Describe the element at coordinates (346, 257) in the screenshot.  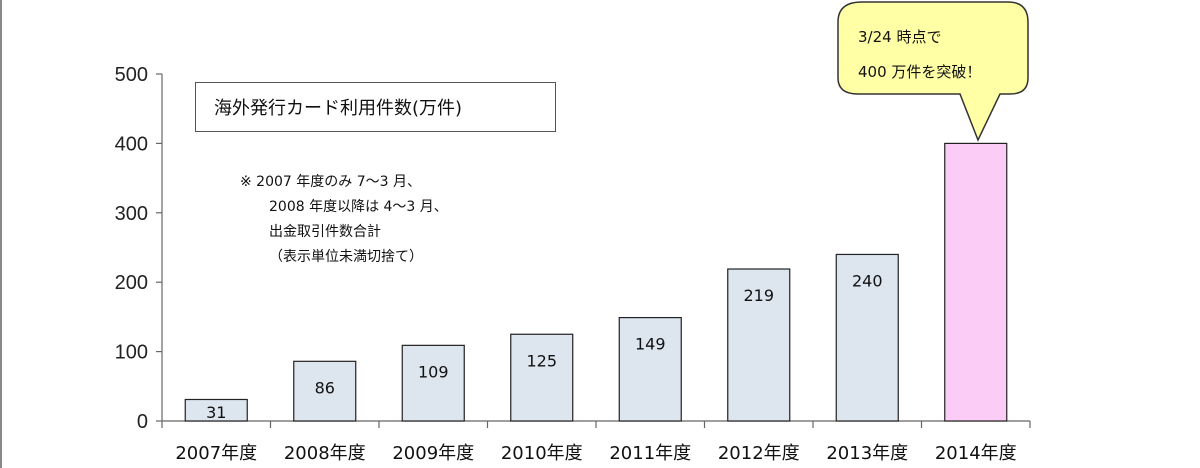
I see `footnote-line-4: （表示単位未満切捨て）` at that location.